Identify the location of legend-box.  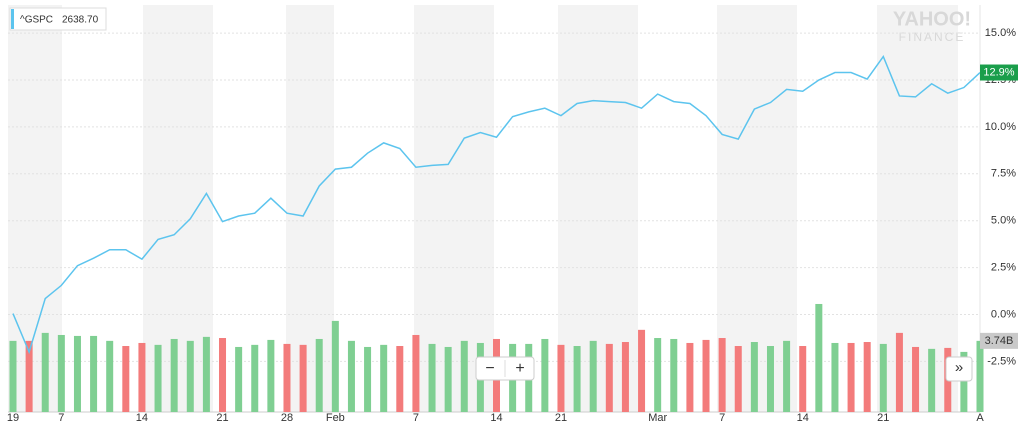
(58, 19).